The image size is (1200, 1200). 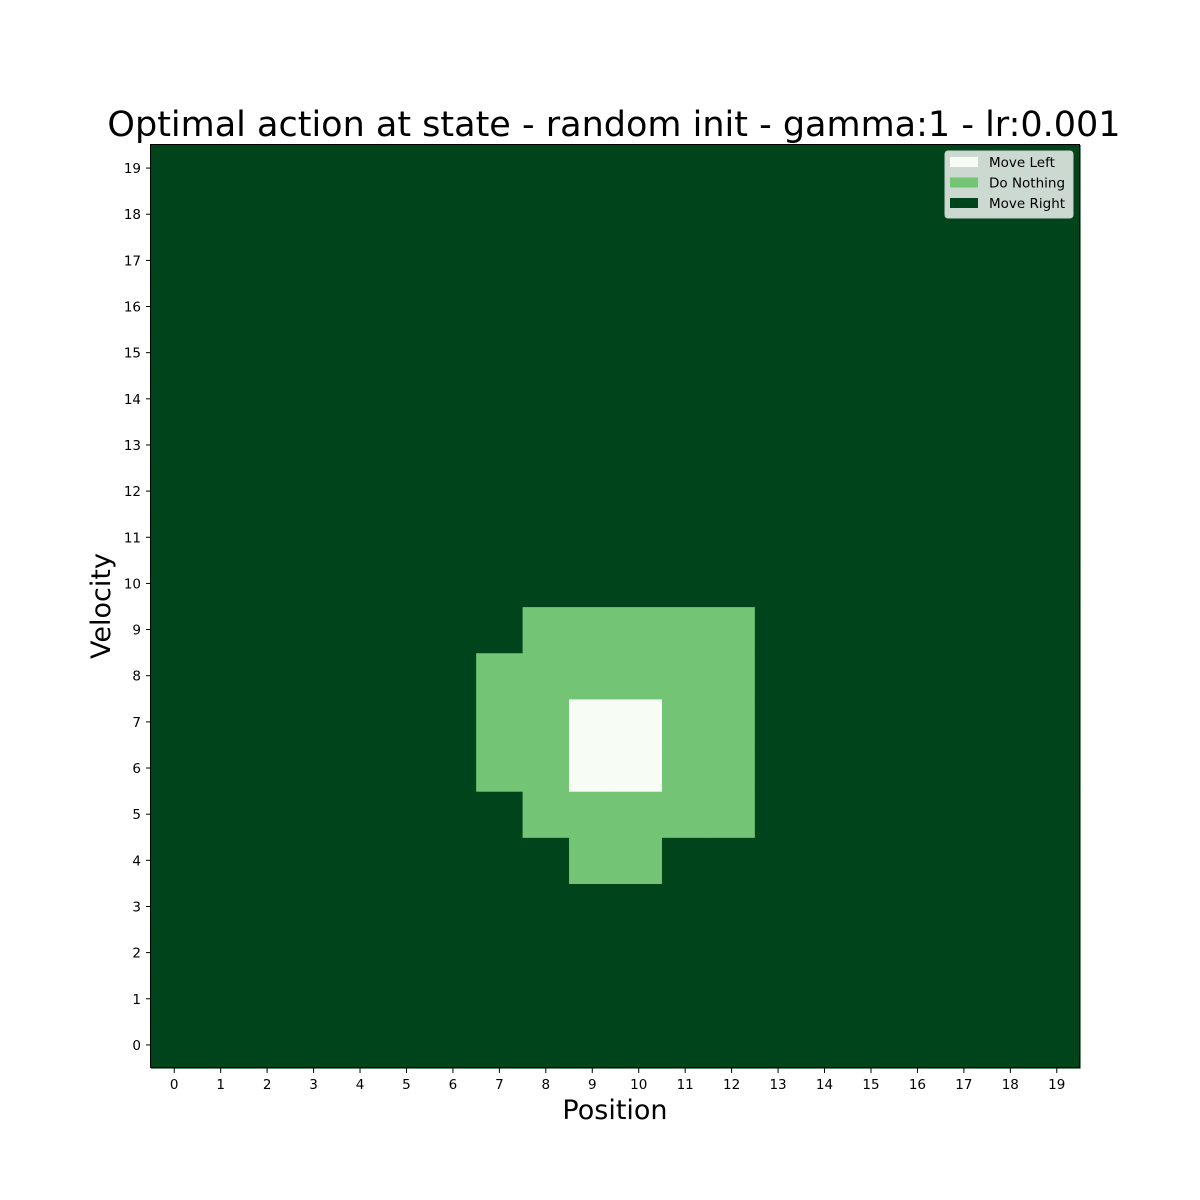 I want to click on y-tick-label: 7, so click(x=136, y=723).